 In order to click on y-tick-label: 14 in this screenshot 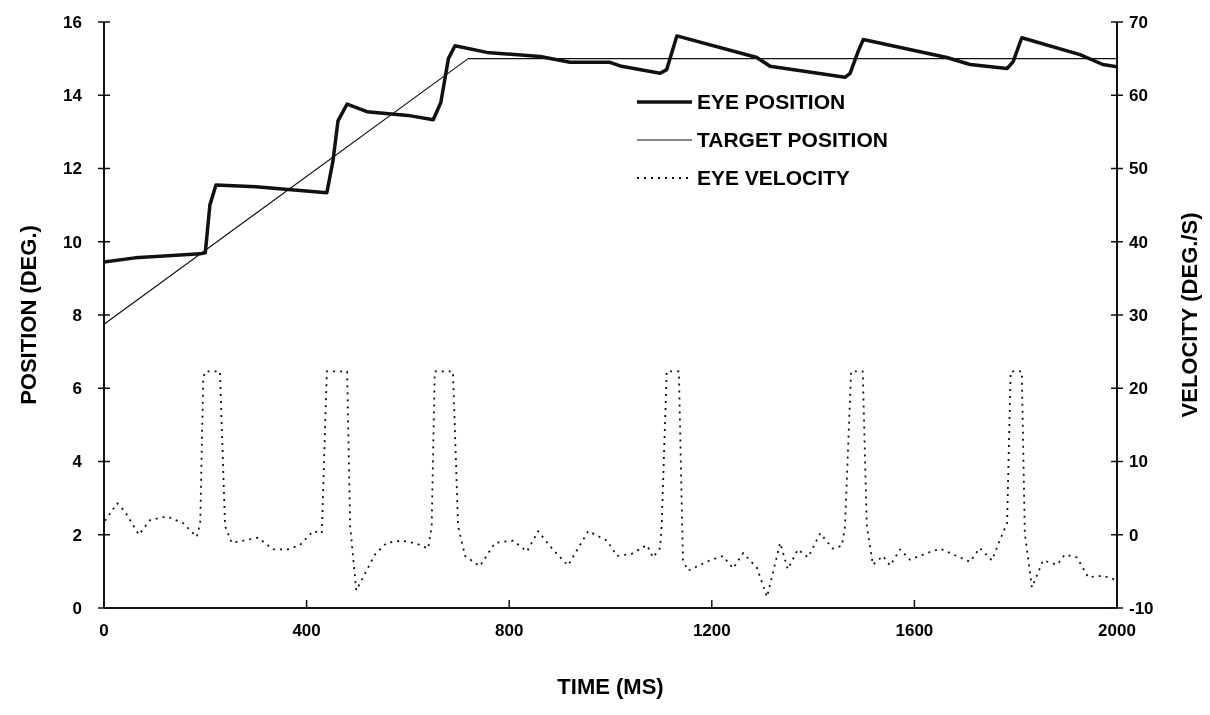, I will do `click(73, 96)`.